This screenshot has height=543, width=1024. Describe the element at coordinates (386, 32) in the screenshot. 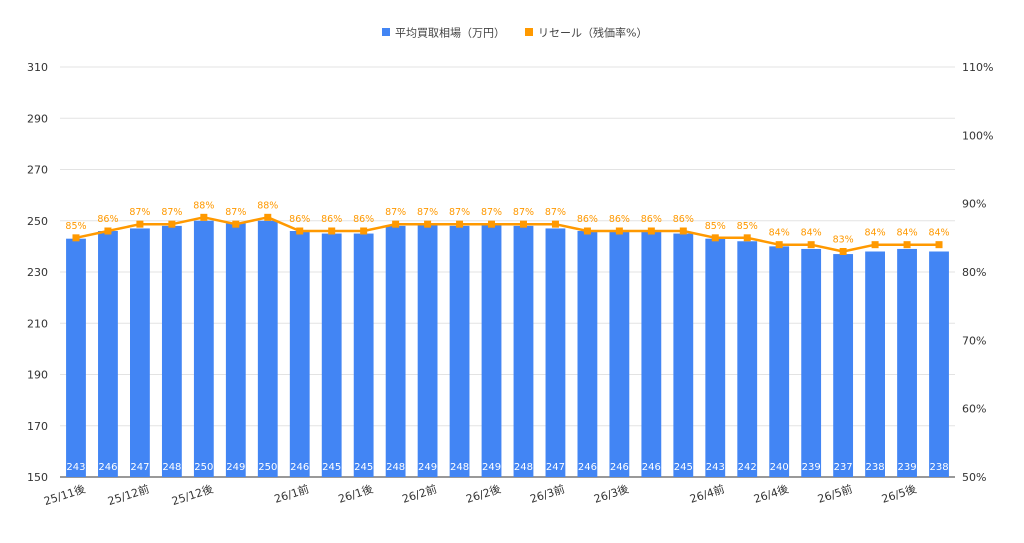

I see `legend-bar-swatch` at that location.